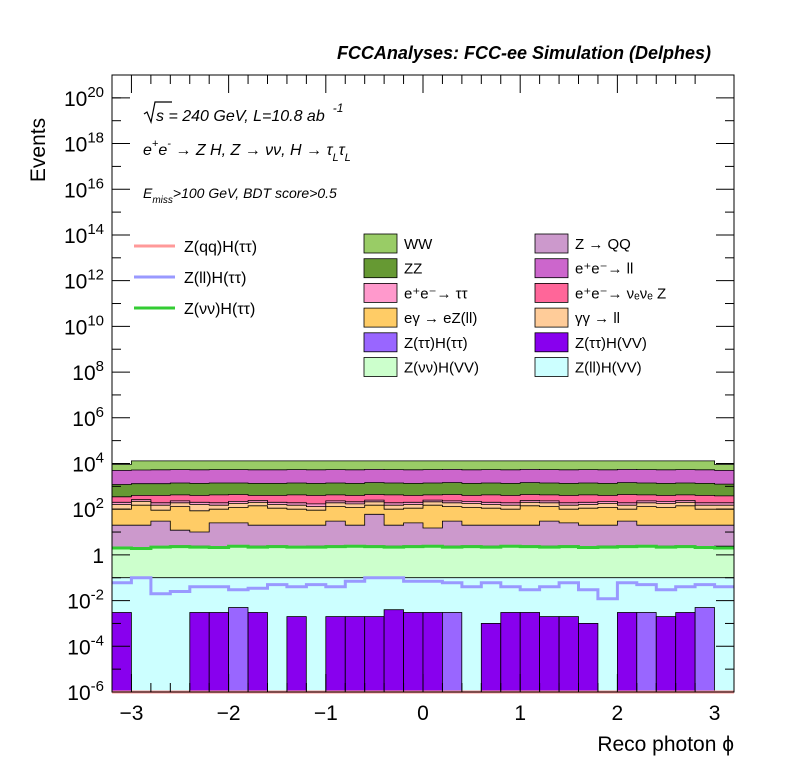 This screenshot has width=796, height=772. Describe the element at coordinates (436, 293) in the screenshot. I see `legend-label: e⁺e⁻→ ττ` at that location.